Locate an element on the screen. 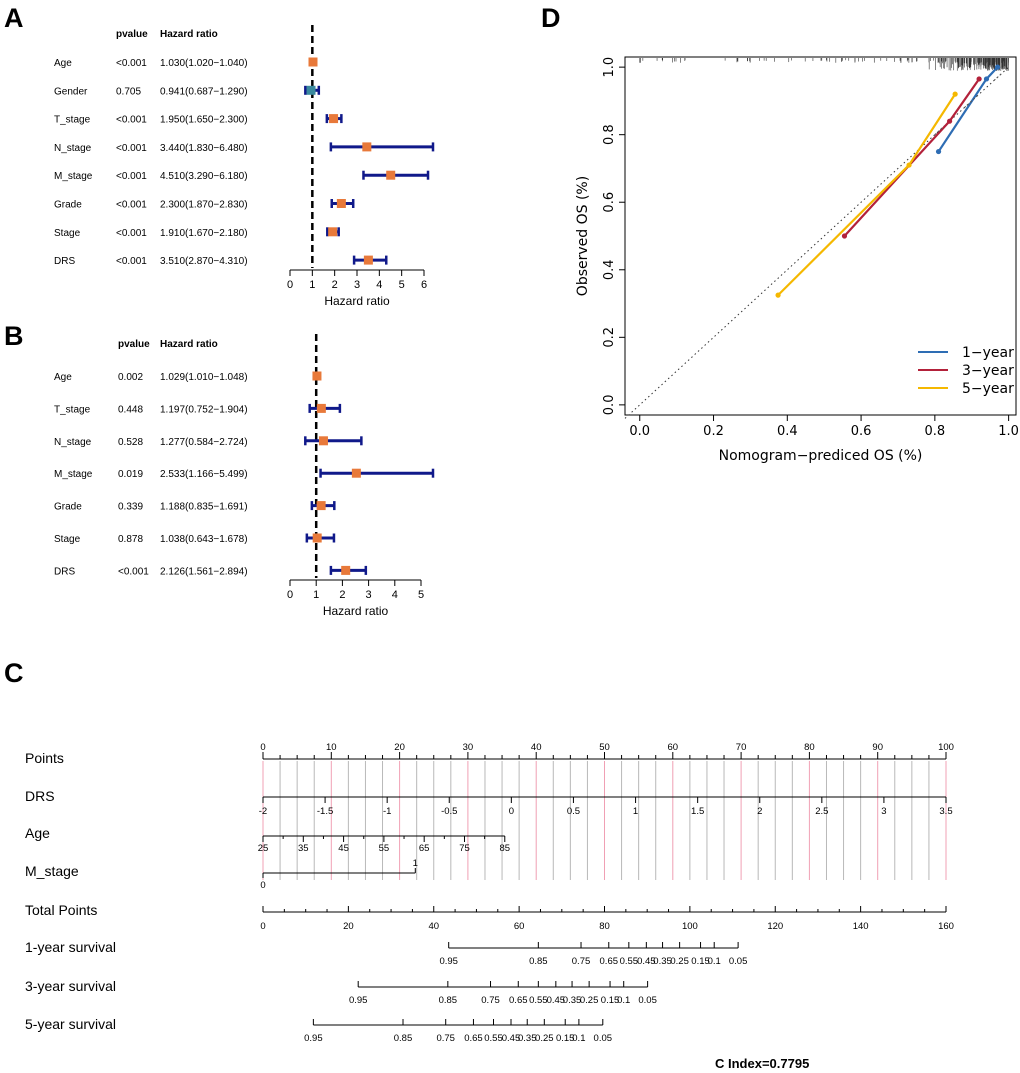  x-tick-label: 0.4 is located at coordinates (787, 431).